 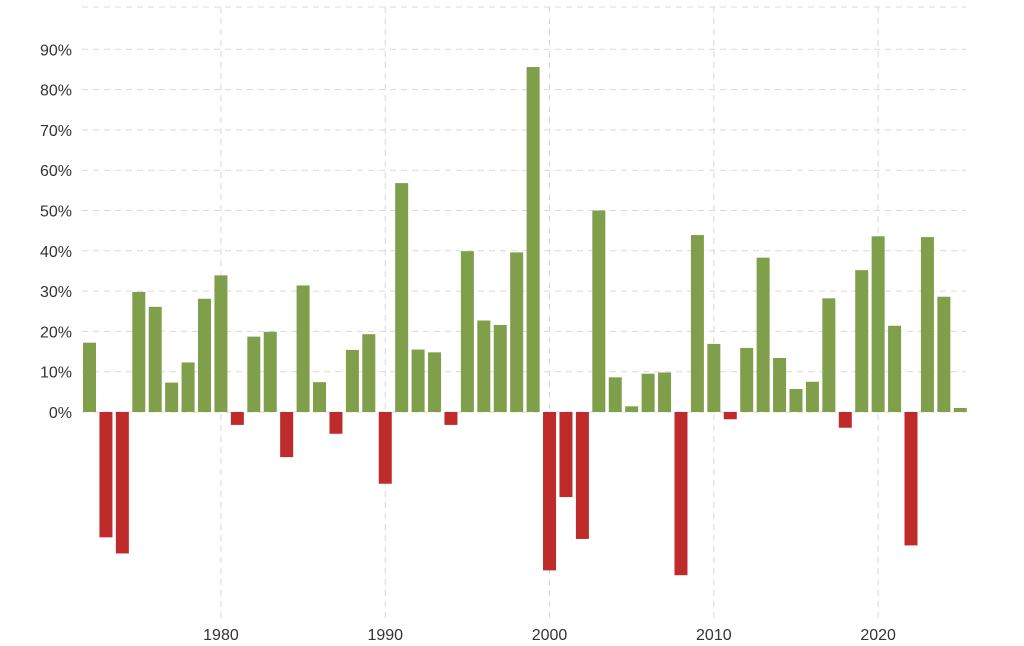 I want to click on bar-1986, so click(x=320, y=397).